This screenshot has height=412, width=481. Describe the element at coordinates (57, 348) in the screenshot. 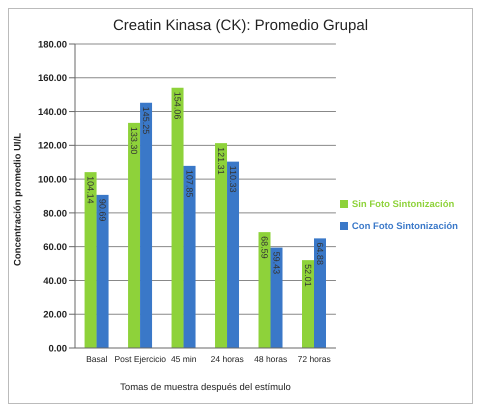

I see `y-tick-label: 0.00` at that location.